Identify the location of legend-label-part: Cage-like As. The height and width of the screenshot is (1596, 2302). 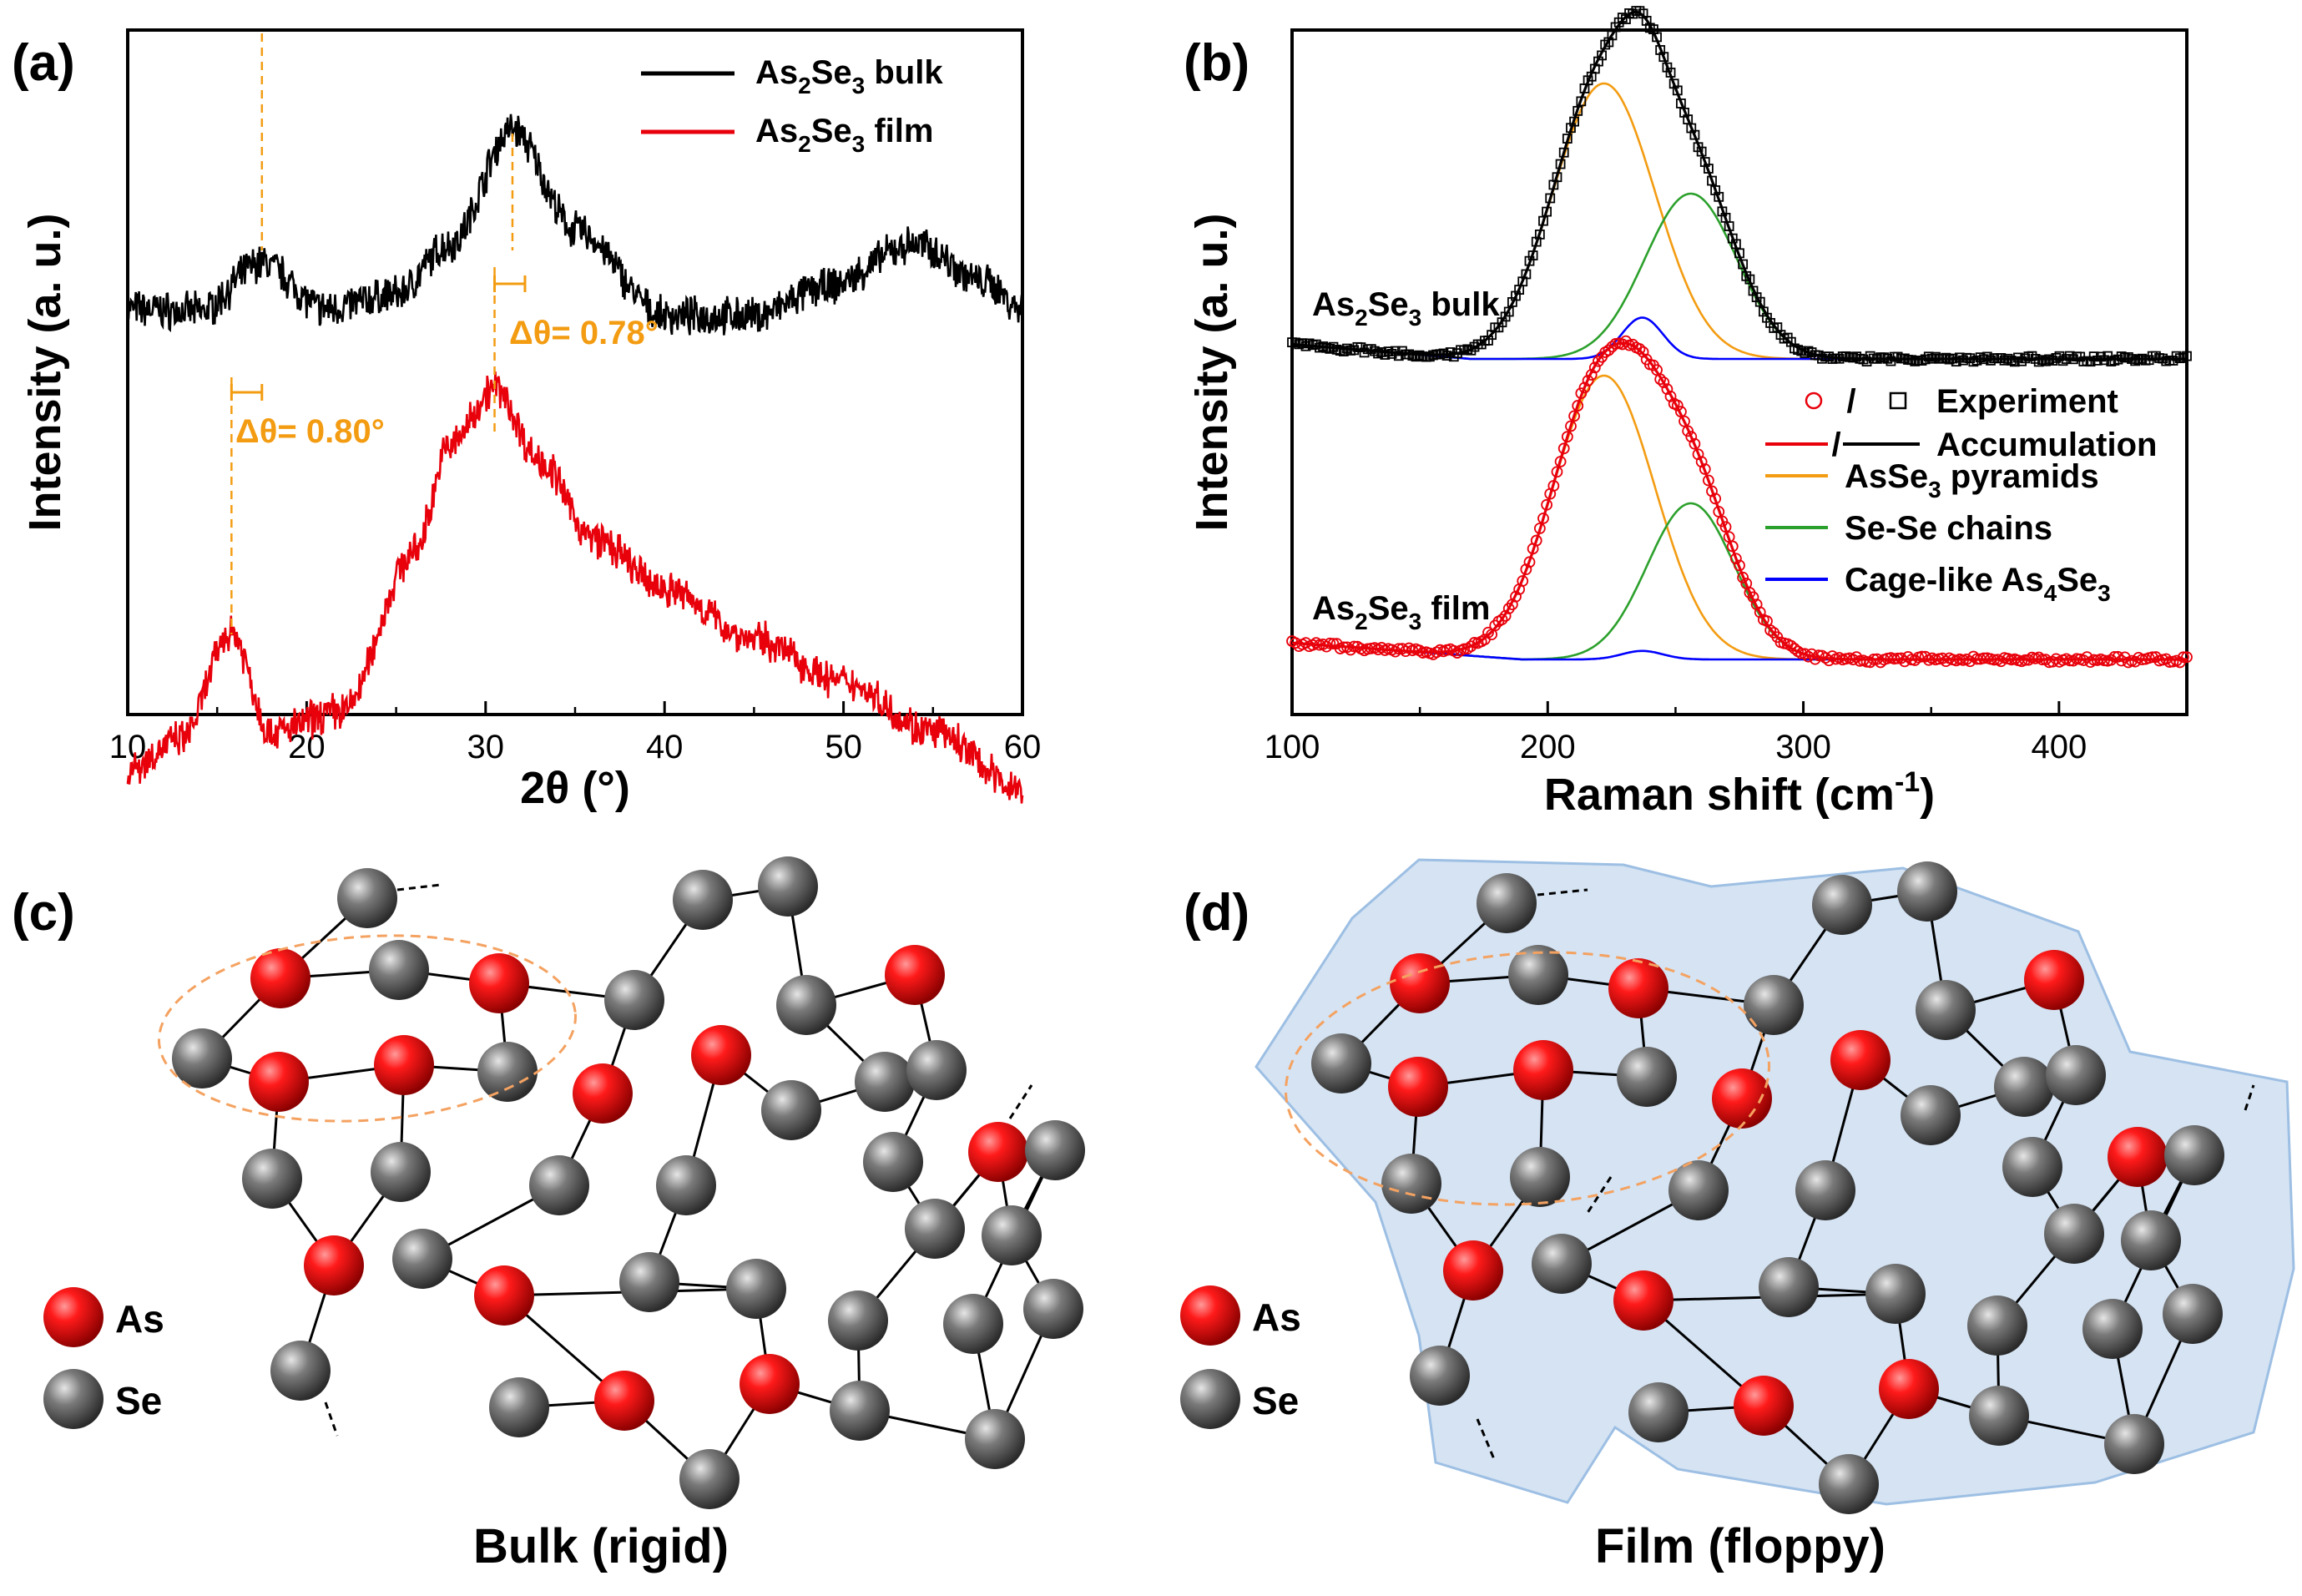
(1944, 580).